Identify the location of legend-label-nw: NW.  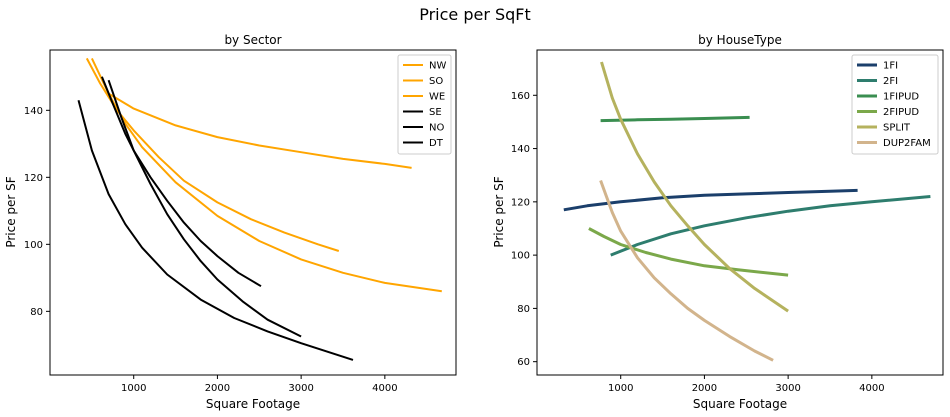
(437, 66).